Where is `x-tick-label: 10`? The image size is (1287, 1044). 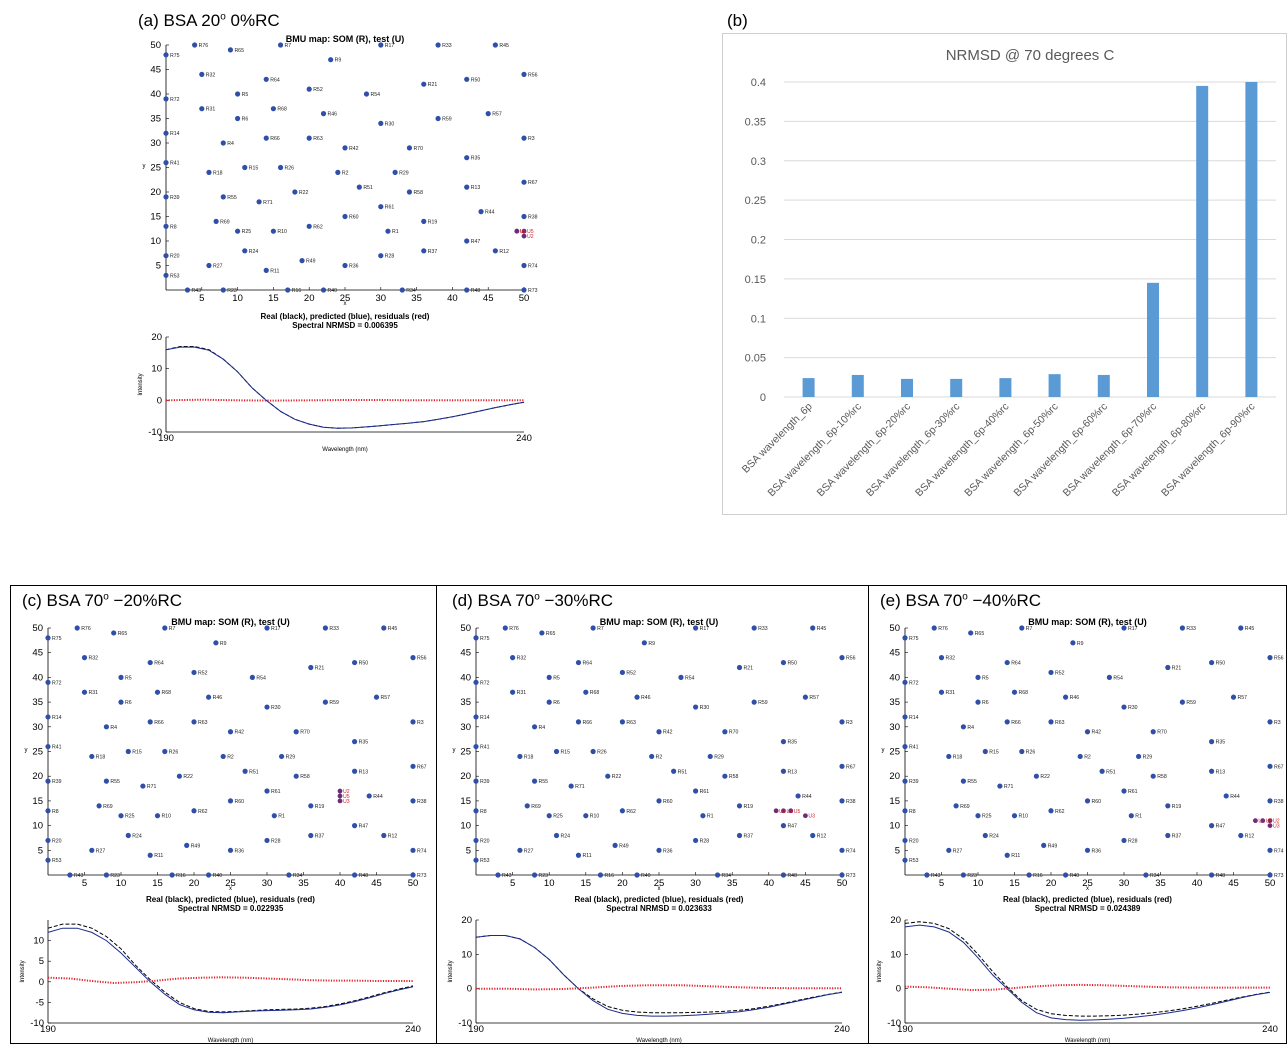 x-tick-label: 10 is located at coordinates (121, 883).